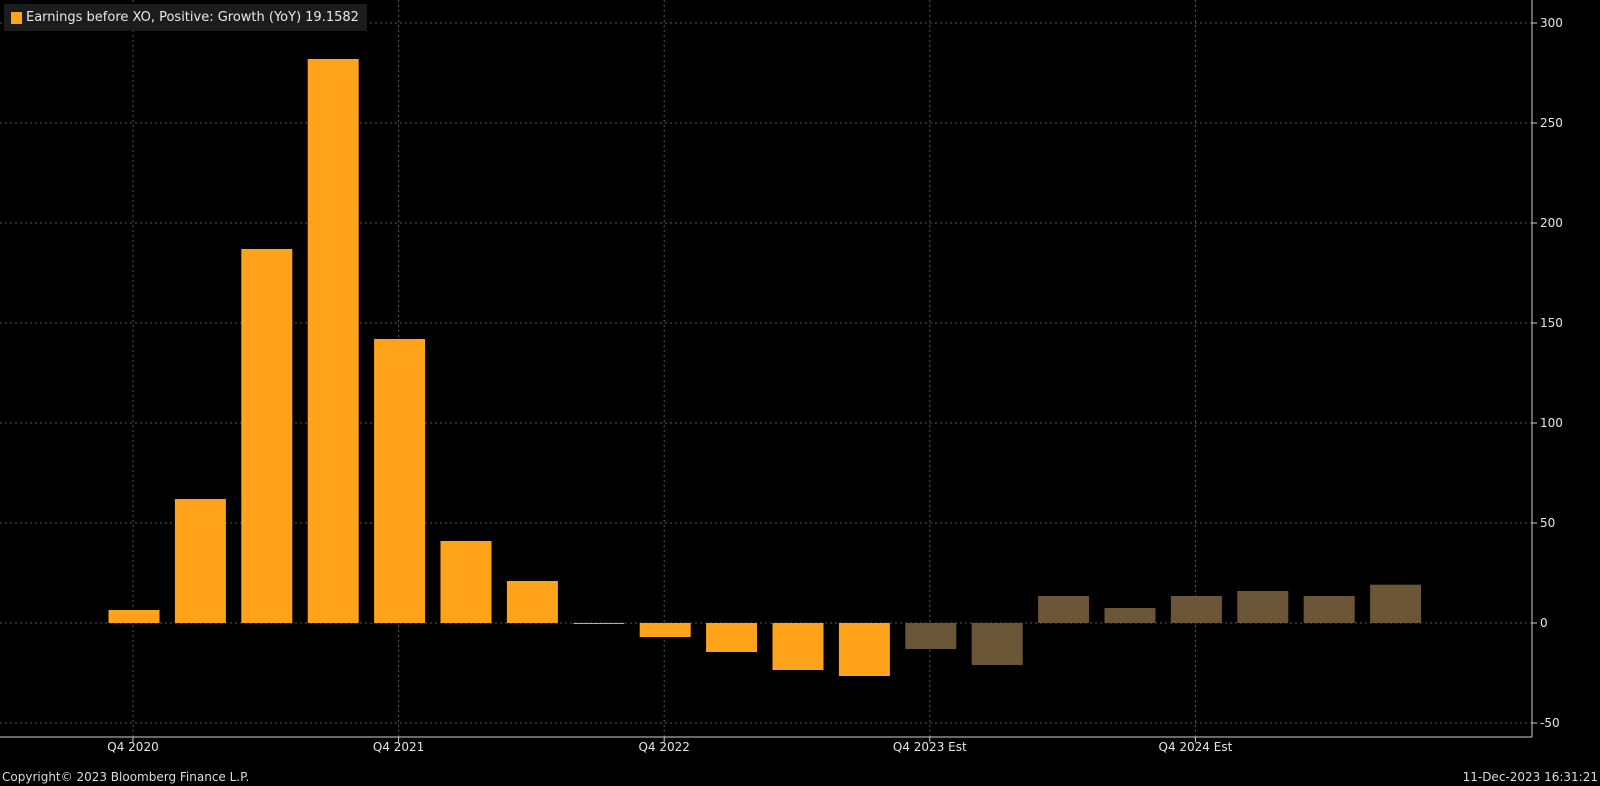  What do you see at coordinates (1547, 523) in the screenshot?
I see `y-tick-label: 50` at bounding box center [1547, 523].